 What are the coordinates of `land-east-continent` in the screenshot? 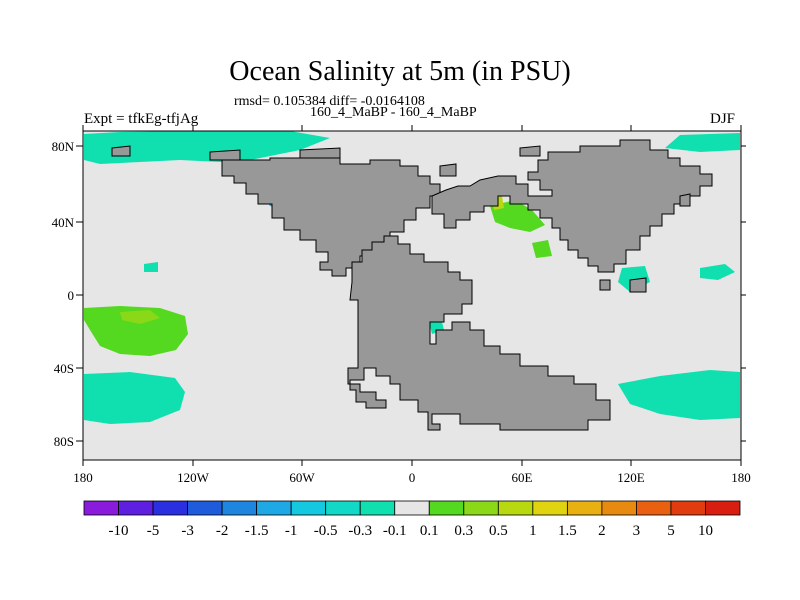 It's located at (572, 206).